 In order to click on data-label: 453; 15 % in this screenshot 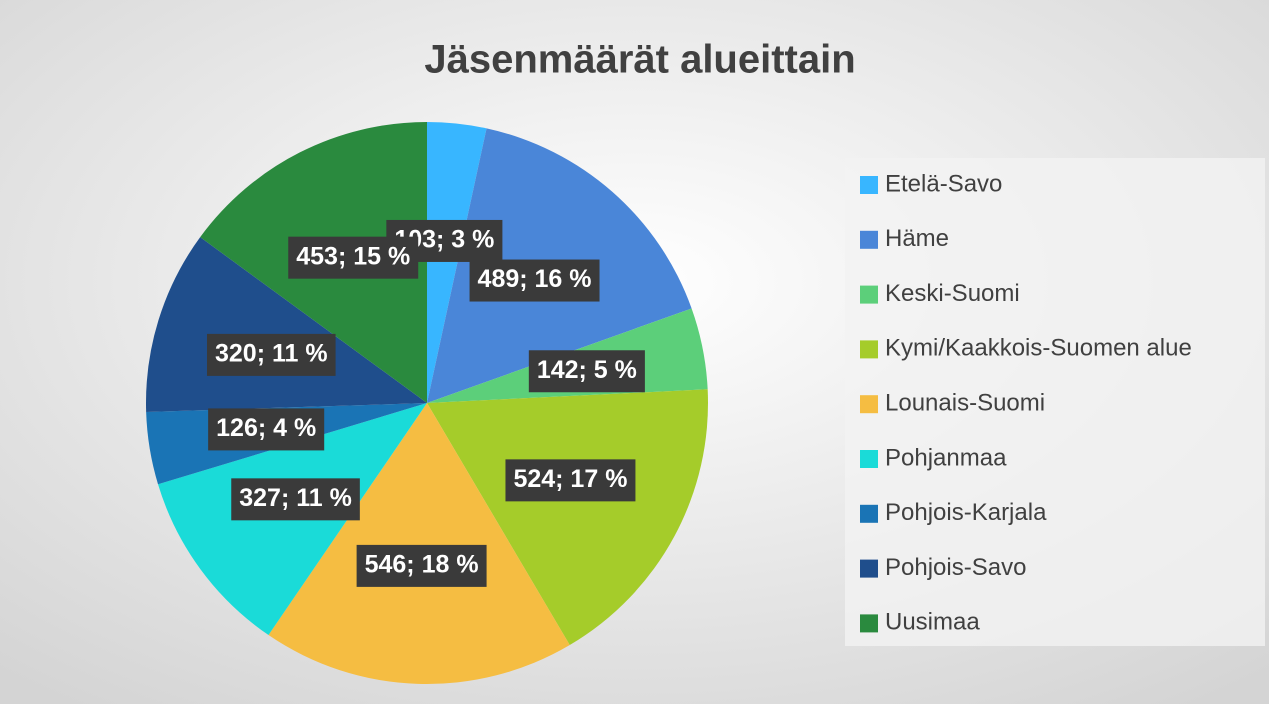, I will do `click(353, 256)`.